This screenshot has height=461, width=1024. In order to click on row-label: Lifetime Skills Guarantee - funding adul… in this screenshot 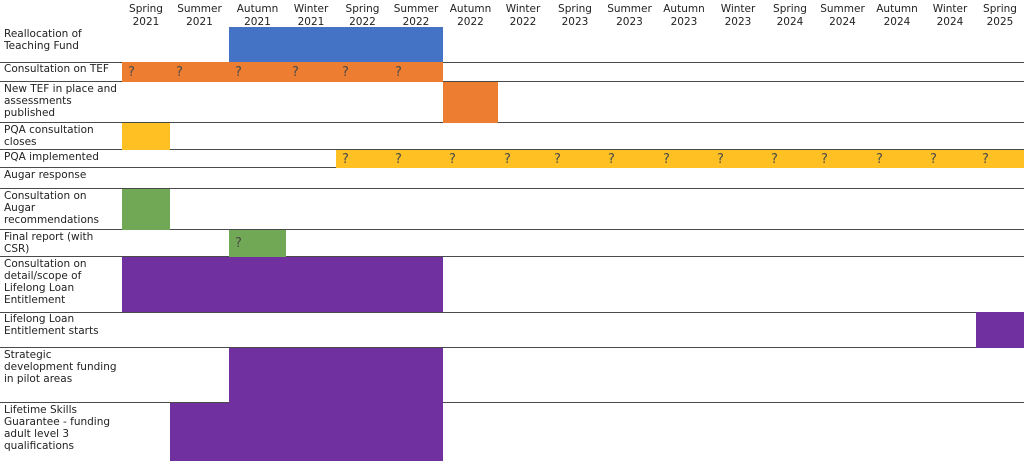, I will do `click(57, 428)`.